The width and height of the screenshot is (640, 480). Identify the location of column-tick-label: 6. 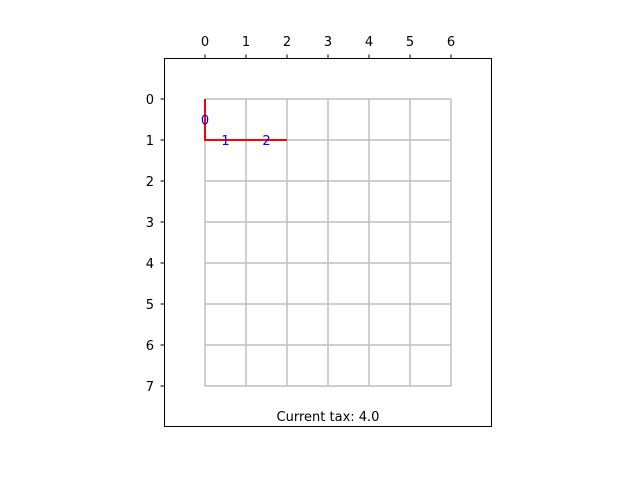
(451, 42).